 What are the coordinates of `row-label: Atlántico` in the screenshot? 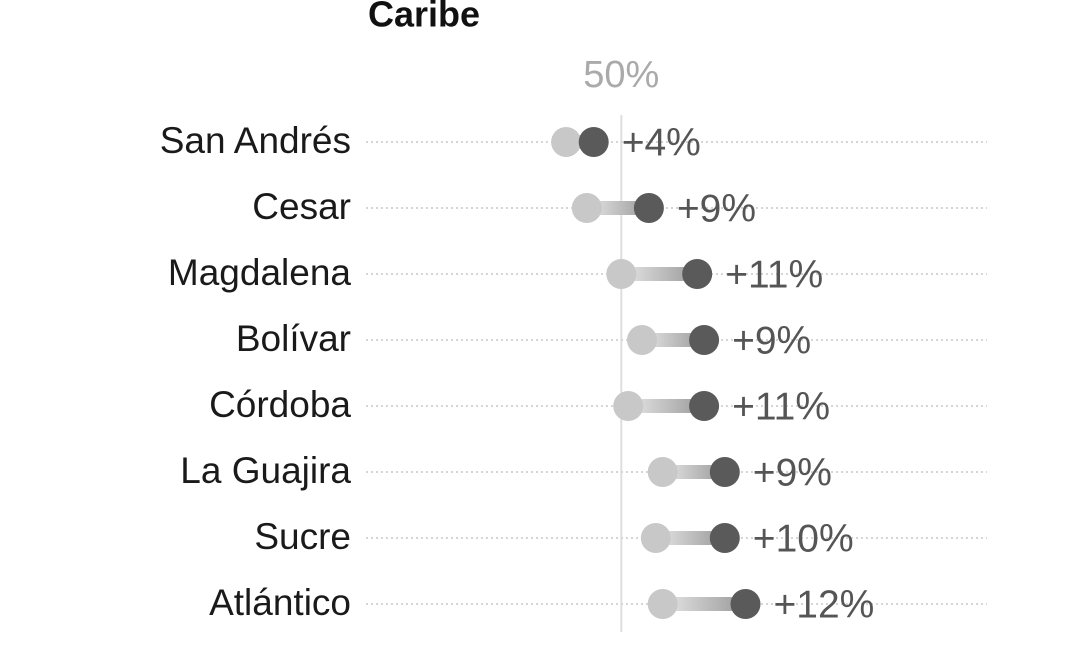 It's located at (280, 602).